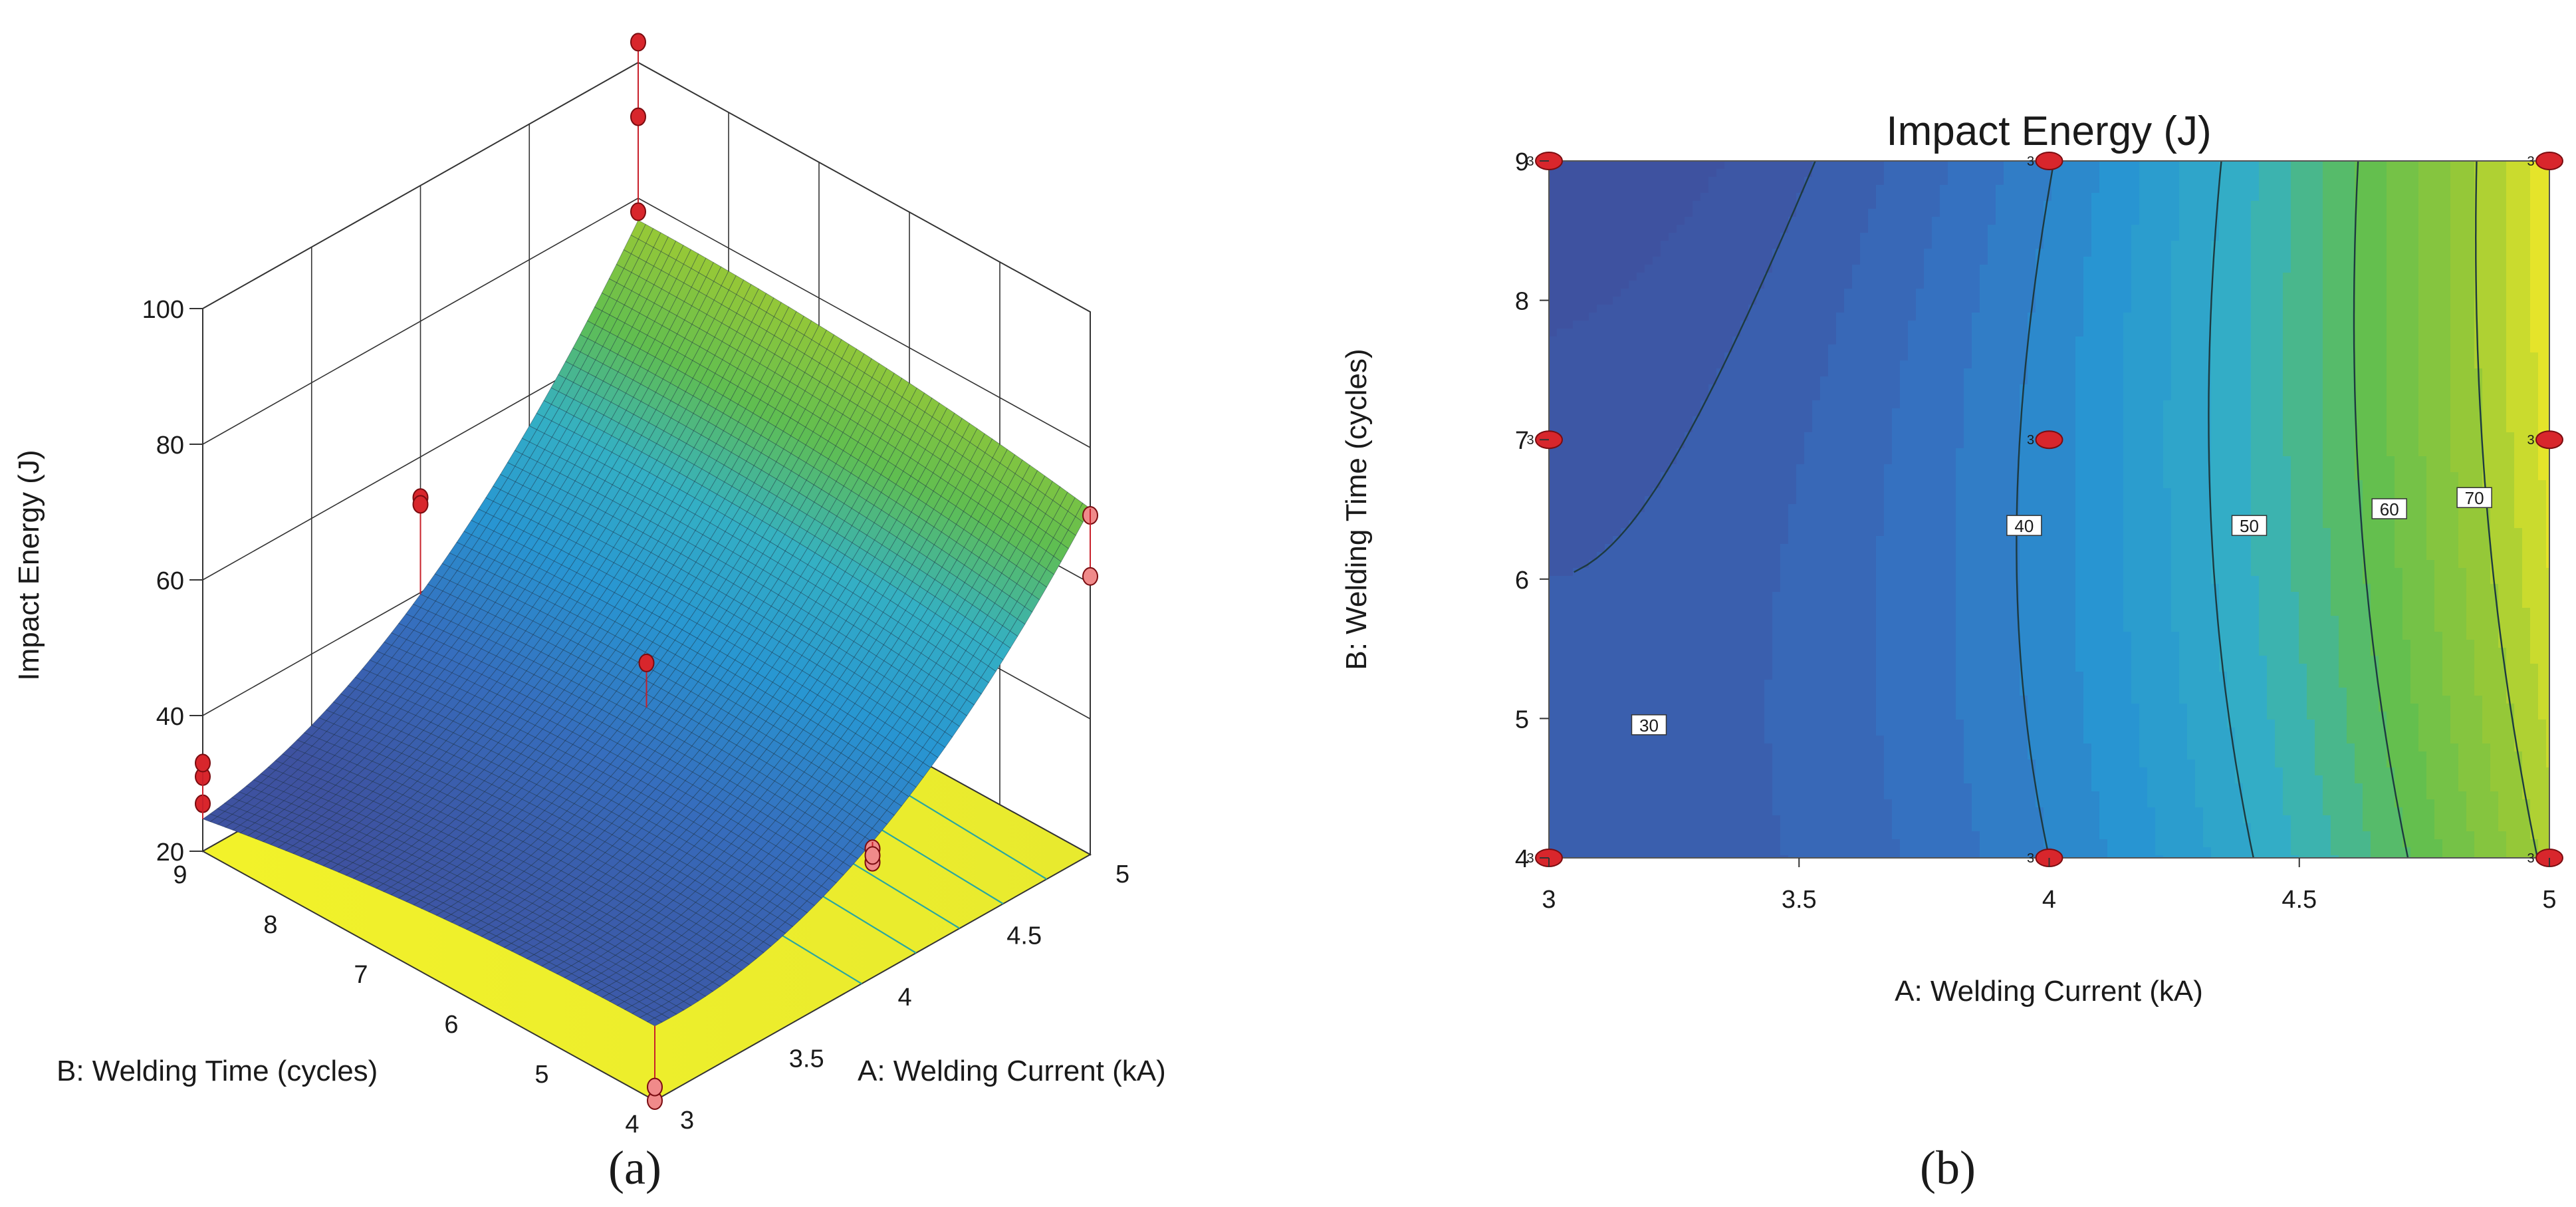 The width and height of the screenshot is (2576, 1207). Describe the element at coordinates (638, 117) in the screenshot. I see `design-point` at that location.